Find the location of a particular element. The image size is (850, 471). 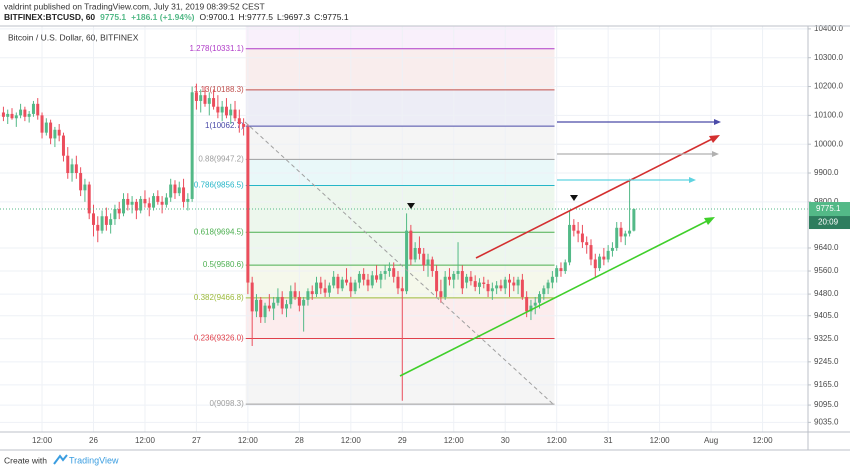

chart-title: Bitcoin / U.S. Dollar, 60, BITFINEX is located at coordinates (73, 37).